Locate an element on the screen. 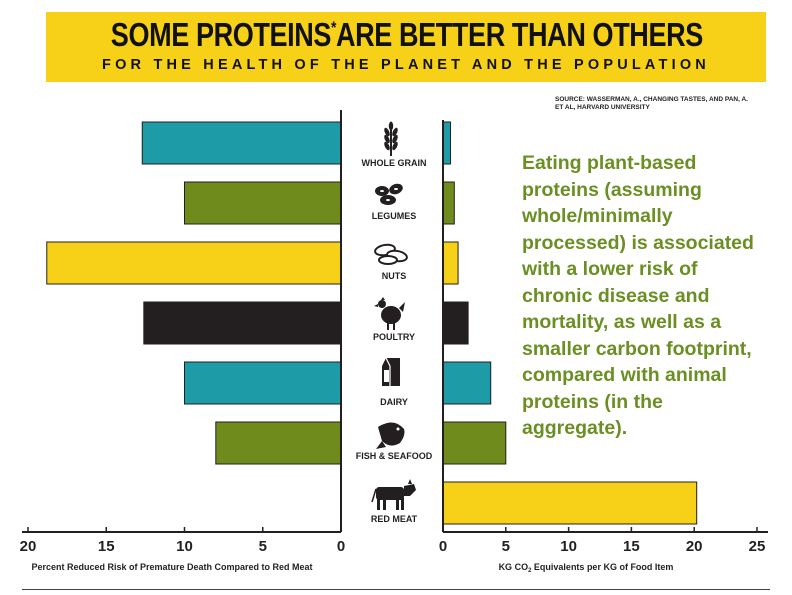 This screenshot has width=792, height=595. left-bar-poultry is located at coordinates (242, 323).